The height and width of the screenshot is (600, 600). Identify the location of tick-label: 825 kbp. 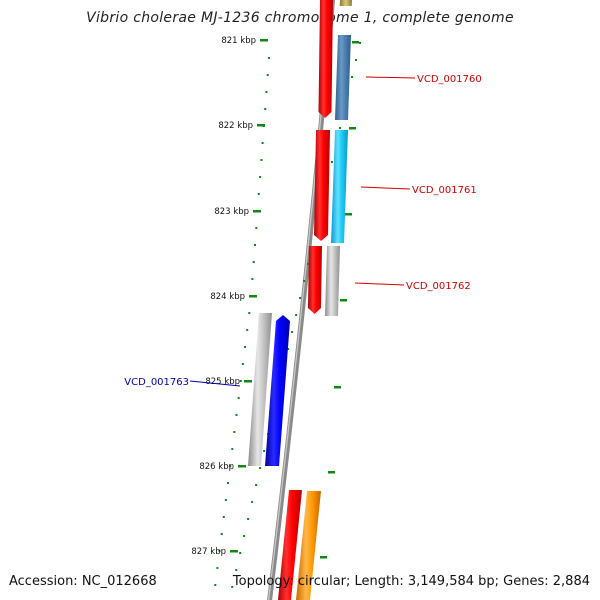
(222, 382).